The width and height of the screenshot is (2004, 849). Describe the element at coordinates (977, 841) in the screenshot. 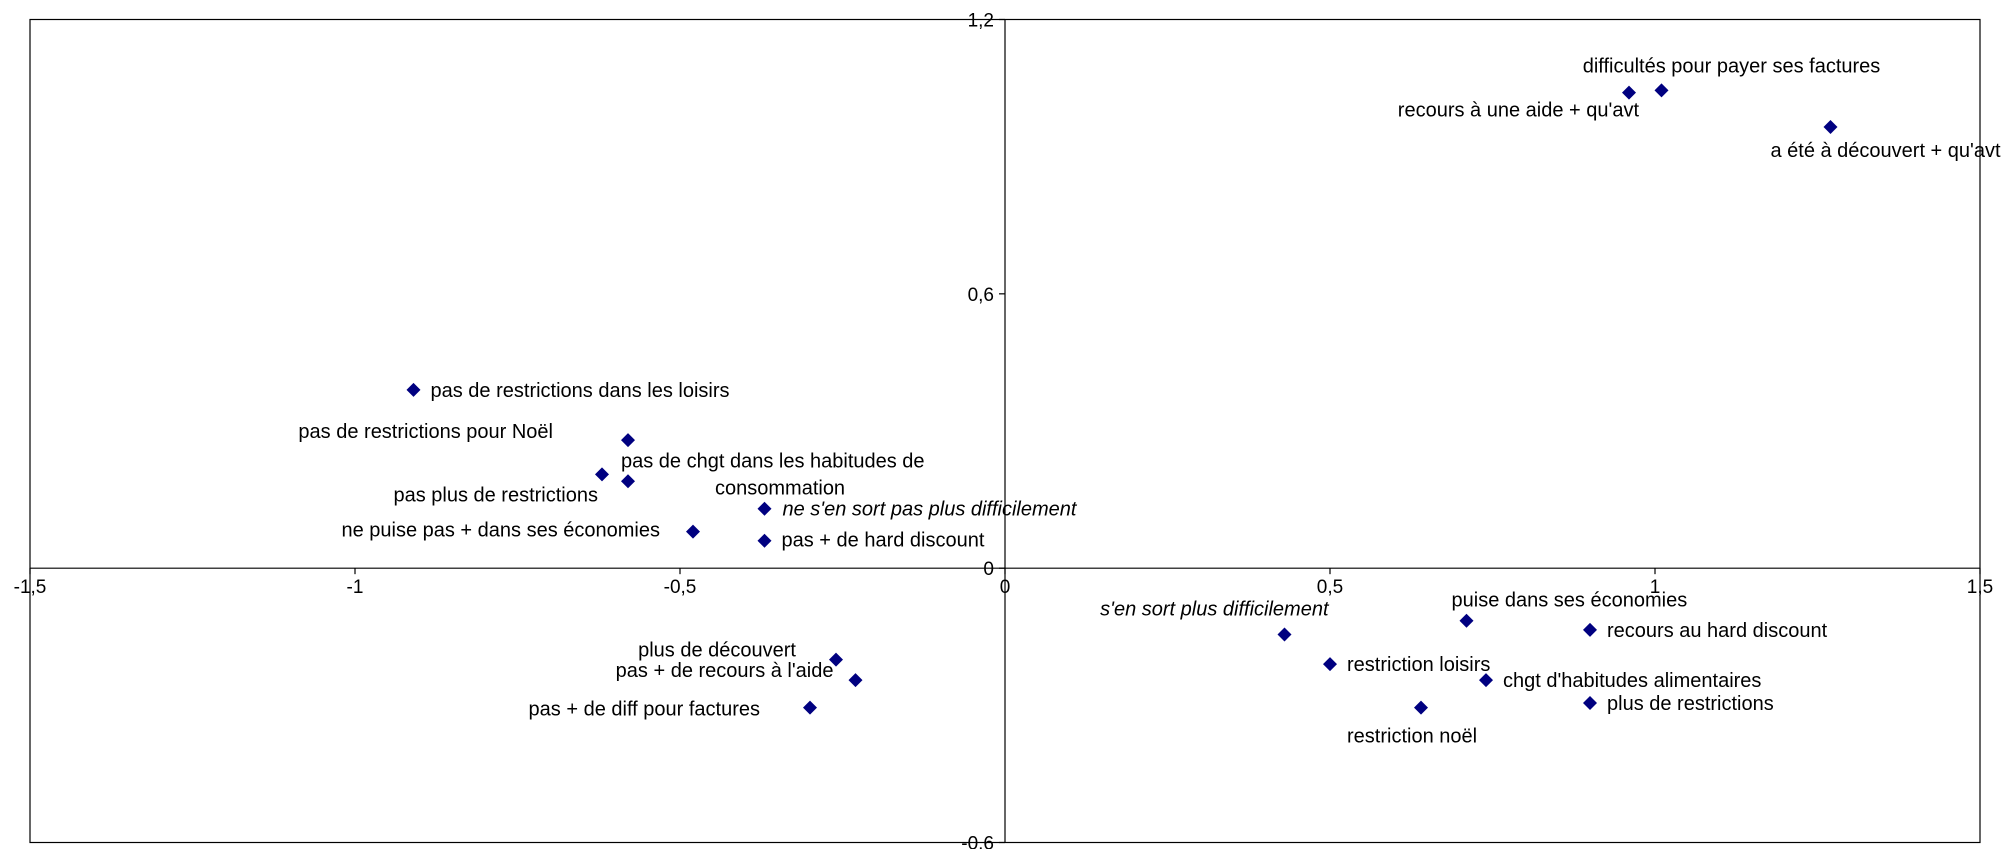

I see `y-tick-label: -0,6` at that location.